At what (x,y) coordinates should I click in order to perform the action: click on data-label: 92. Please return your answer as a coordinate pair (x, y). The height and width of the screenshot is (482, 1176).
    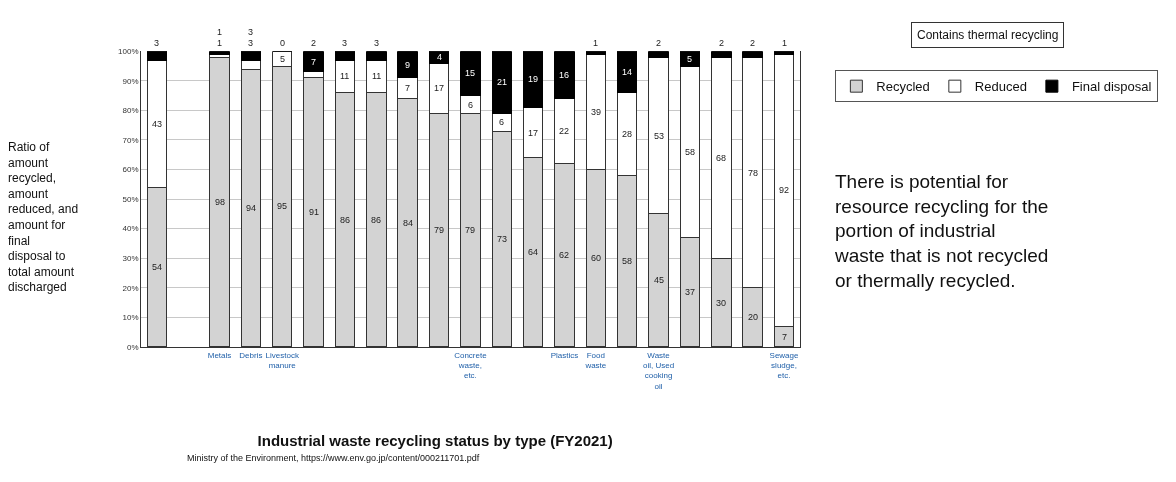
    Looking at the image, I should click on (784, 190).